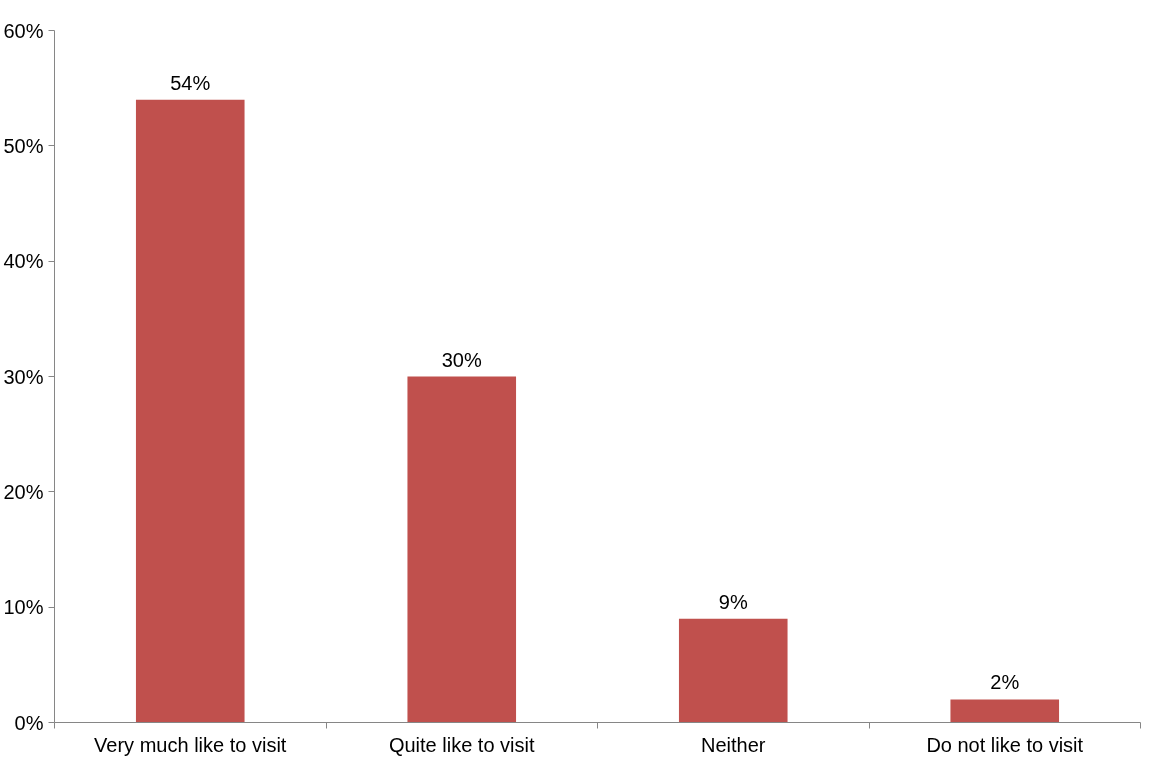 Image resolution: width=1164 pixels, height=763 pixels. What do you see at coordinates (190, 744) in the screenshot?
I see `x-tick-label: Very much like to visit` at bounding box center [190, 744].